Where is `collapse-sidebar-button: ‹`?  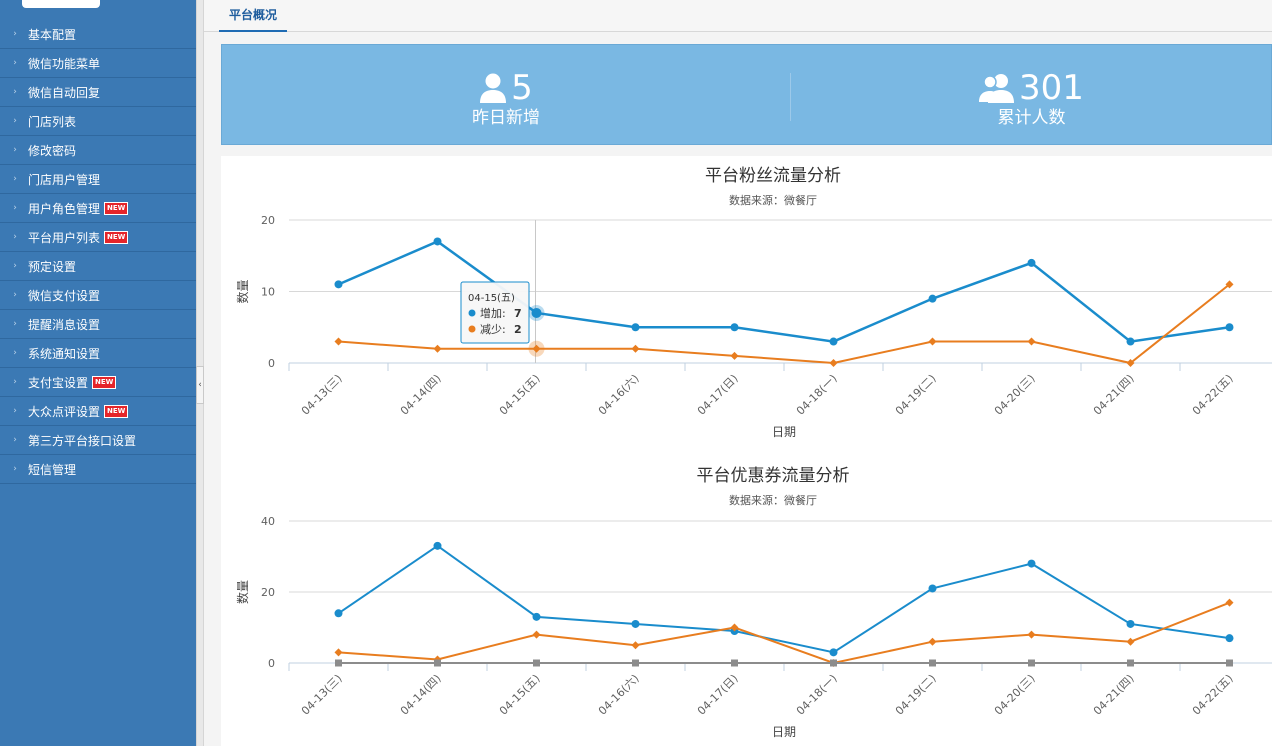
collapse-sidebar-button: ‹ is located at coordinates (200, 385).